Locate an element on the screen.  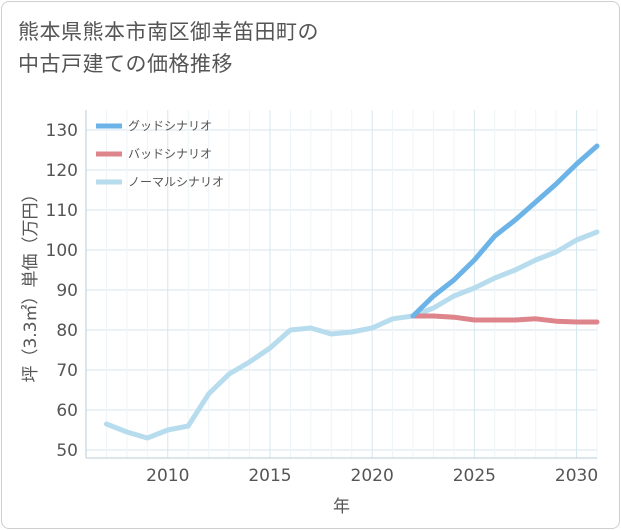
y-tick-label: 50 is located at coordinates (67, 451).